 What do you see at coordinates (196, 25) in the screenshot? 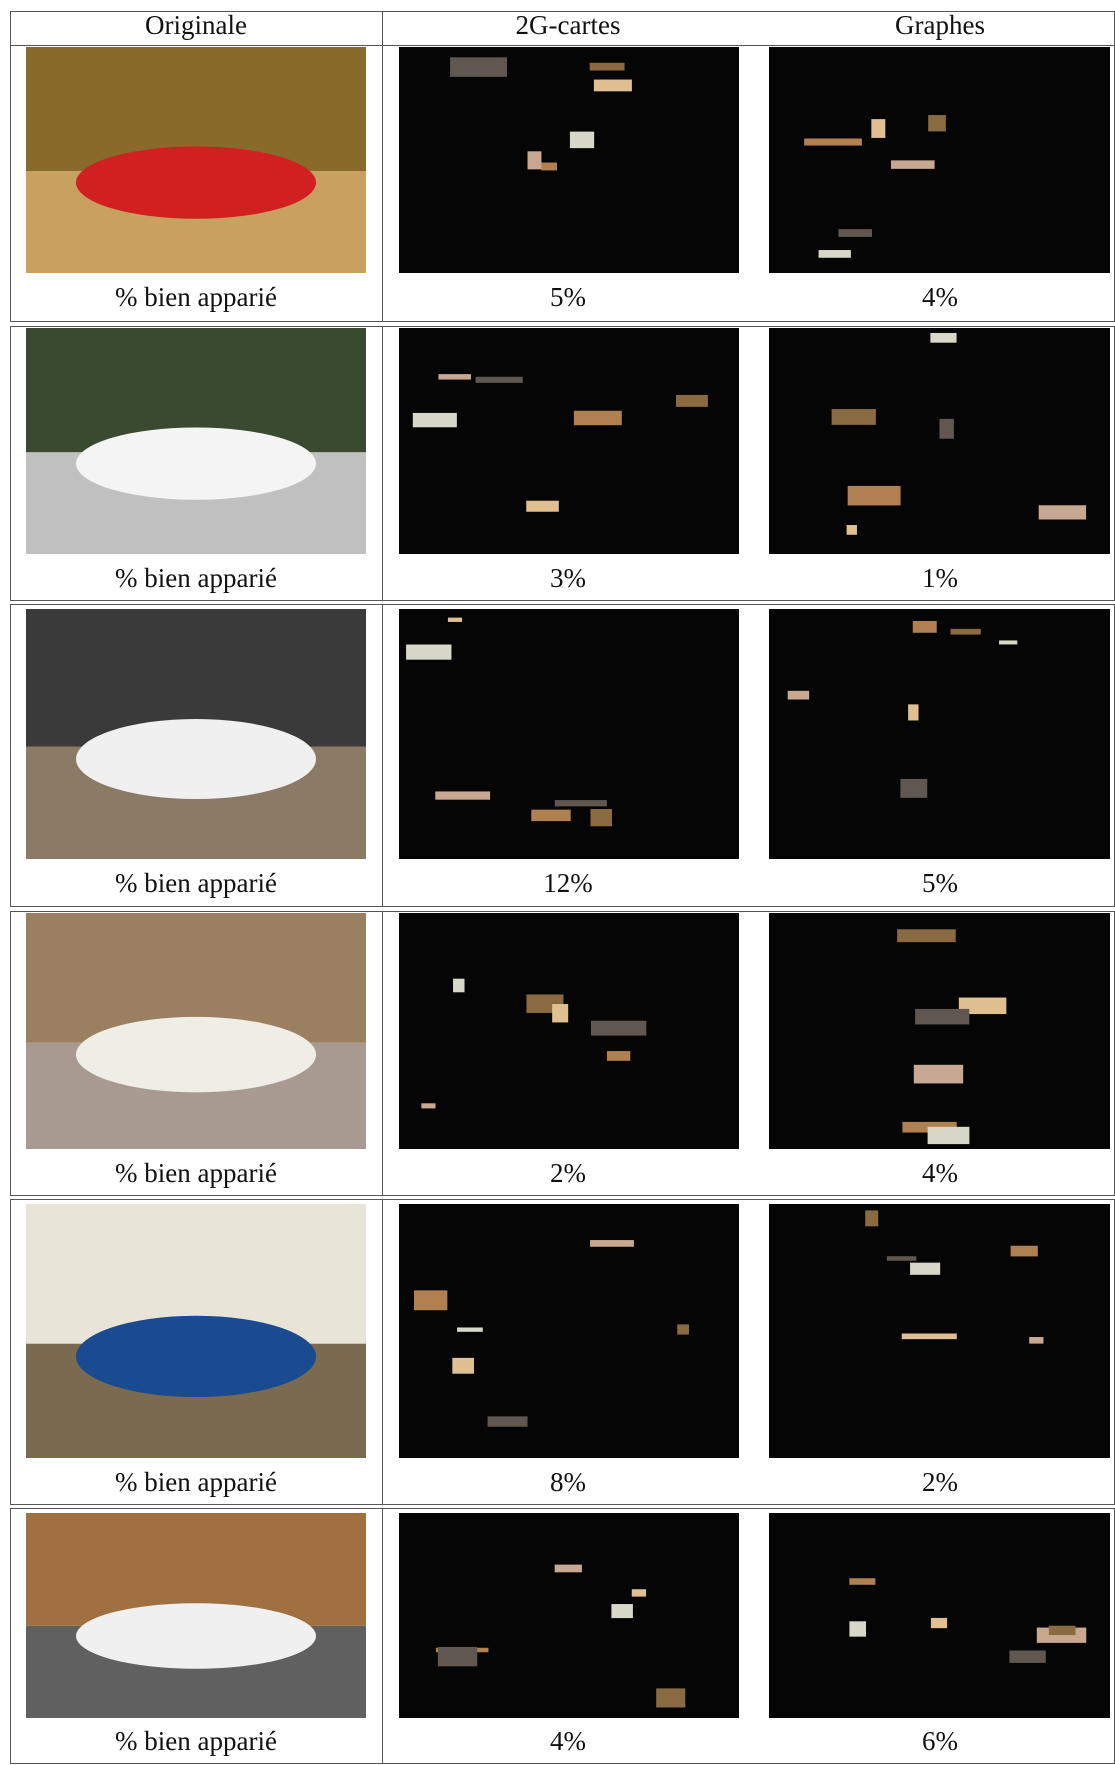
I see `column-header: Originale` at bounding box center [196, 25].